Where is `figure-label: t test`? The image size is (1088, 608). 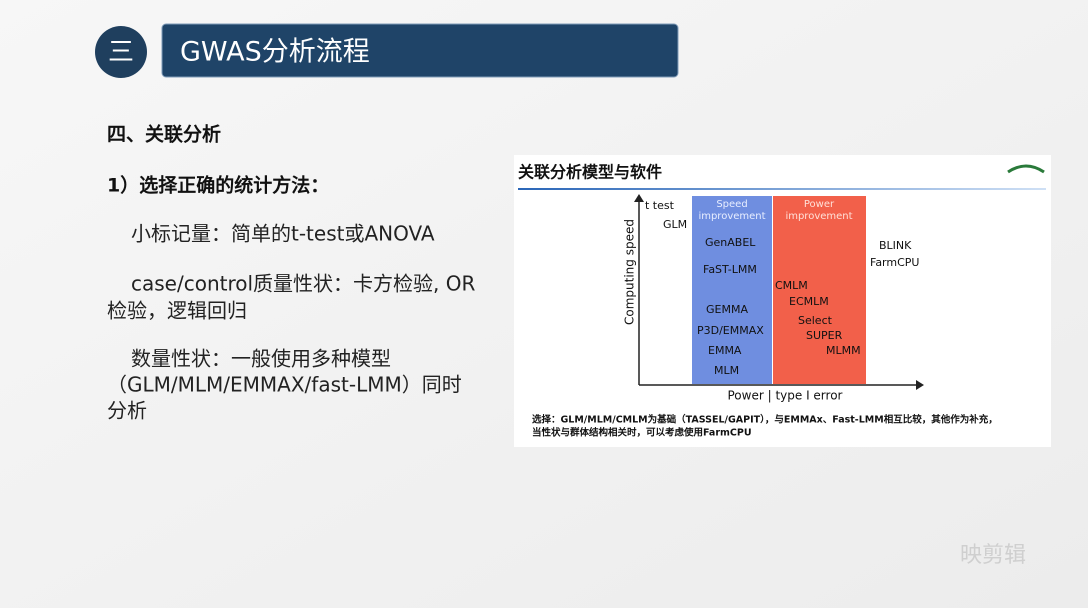 figure-label: t test is located at coordinates (660, 205).